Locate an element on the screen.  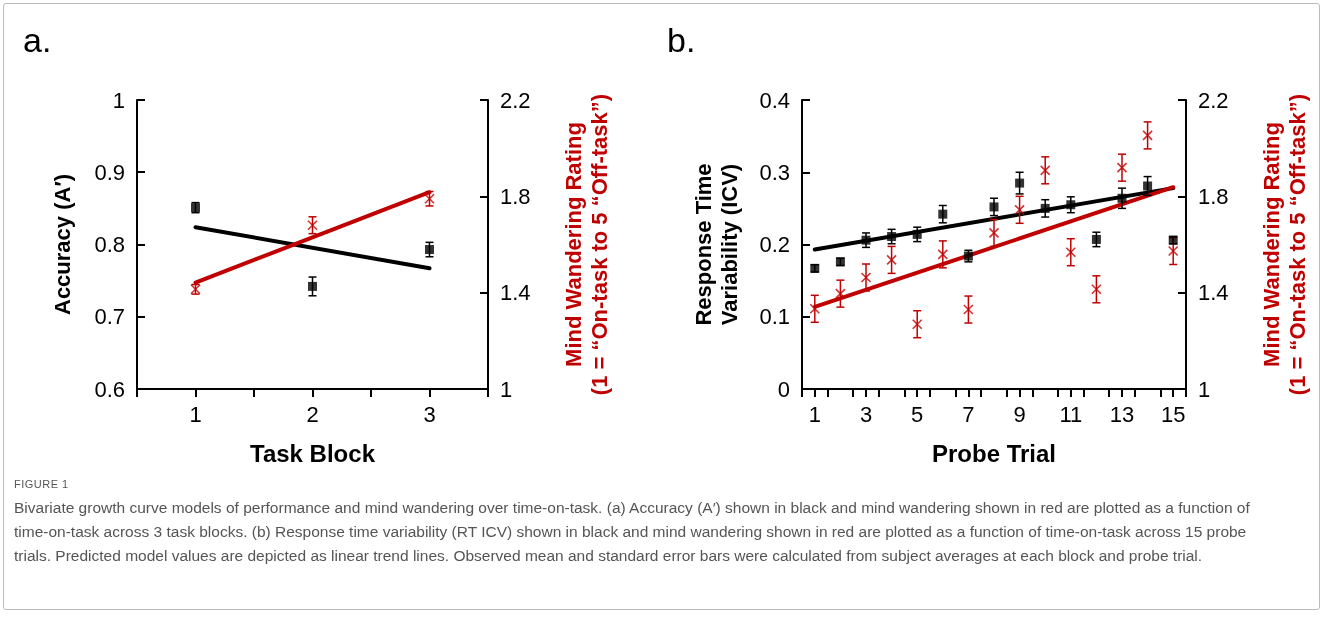
chart-title: b. is located at coordinates (681, 40).